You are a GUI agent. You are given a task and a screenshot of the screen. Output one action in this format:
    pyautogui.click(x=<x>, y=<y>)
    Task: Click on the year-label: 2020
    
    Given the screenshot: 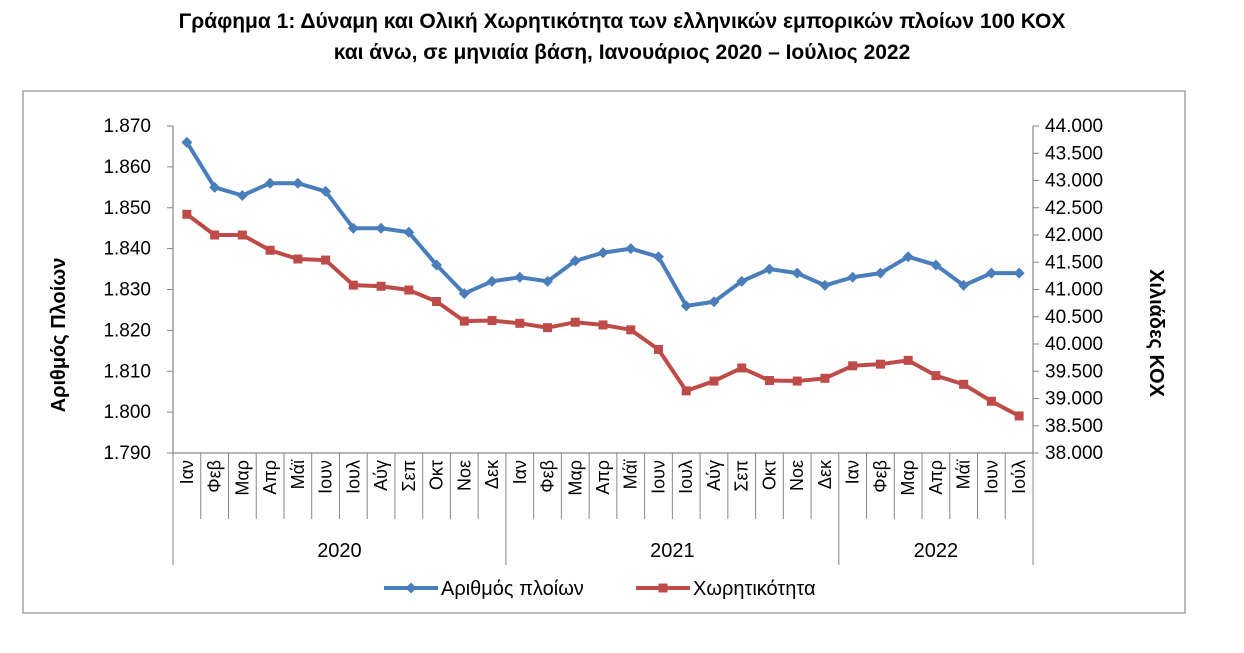 What is the action you would take?
    pyautogui.click(x=339, y=551)
    